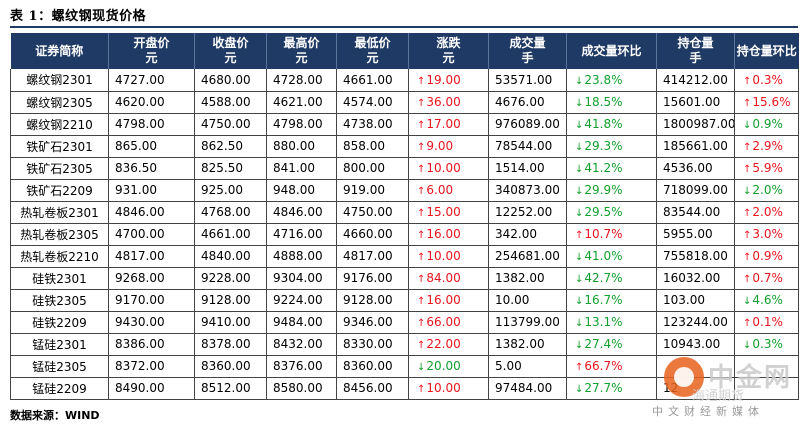  I want to click on price-change: ↑6.00, so click(448, 190).